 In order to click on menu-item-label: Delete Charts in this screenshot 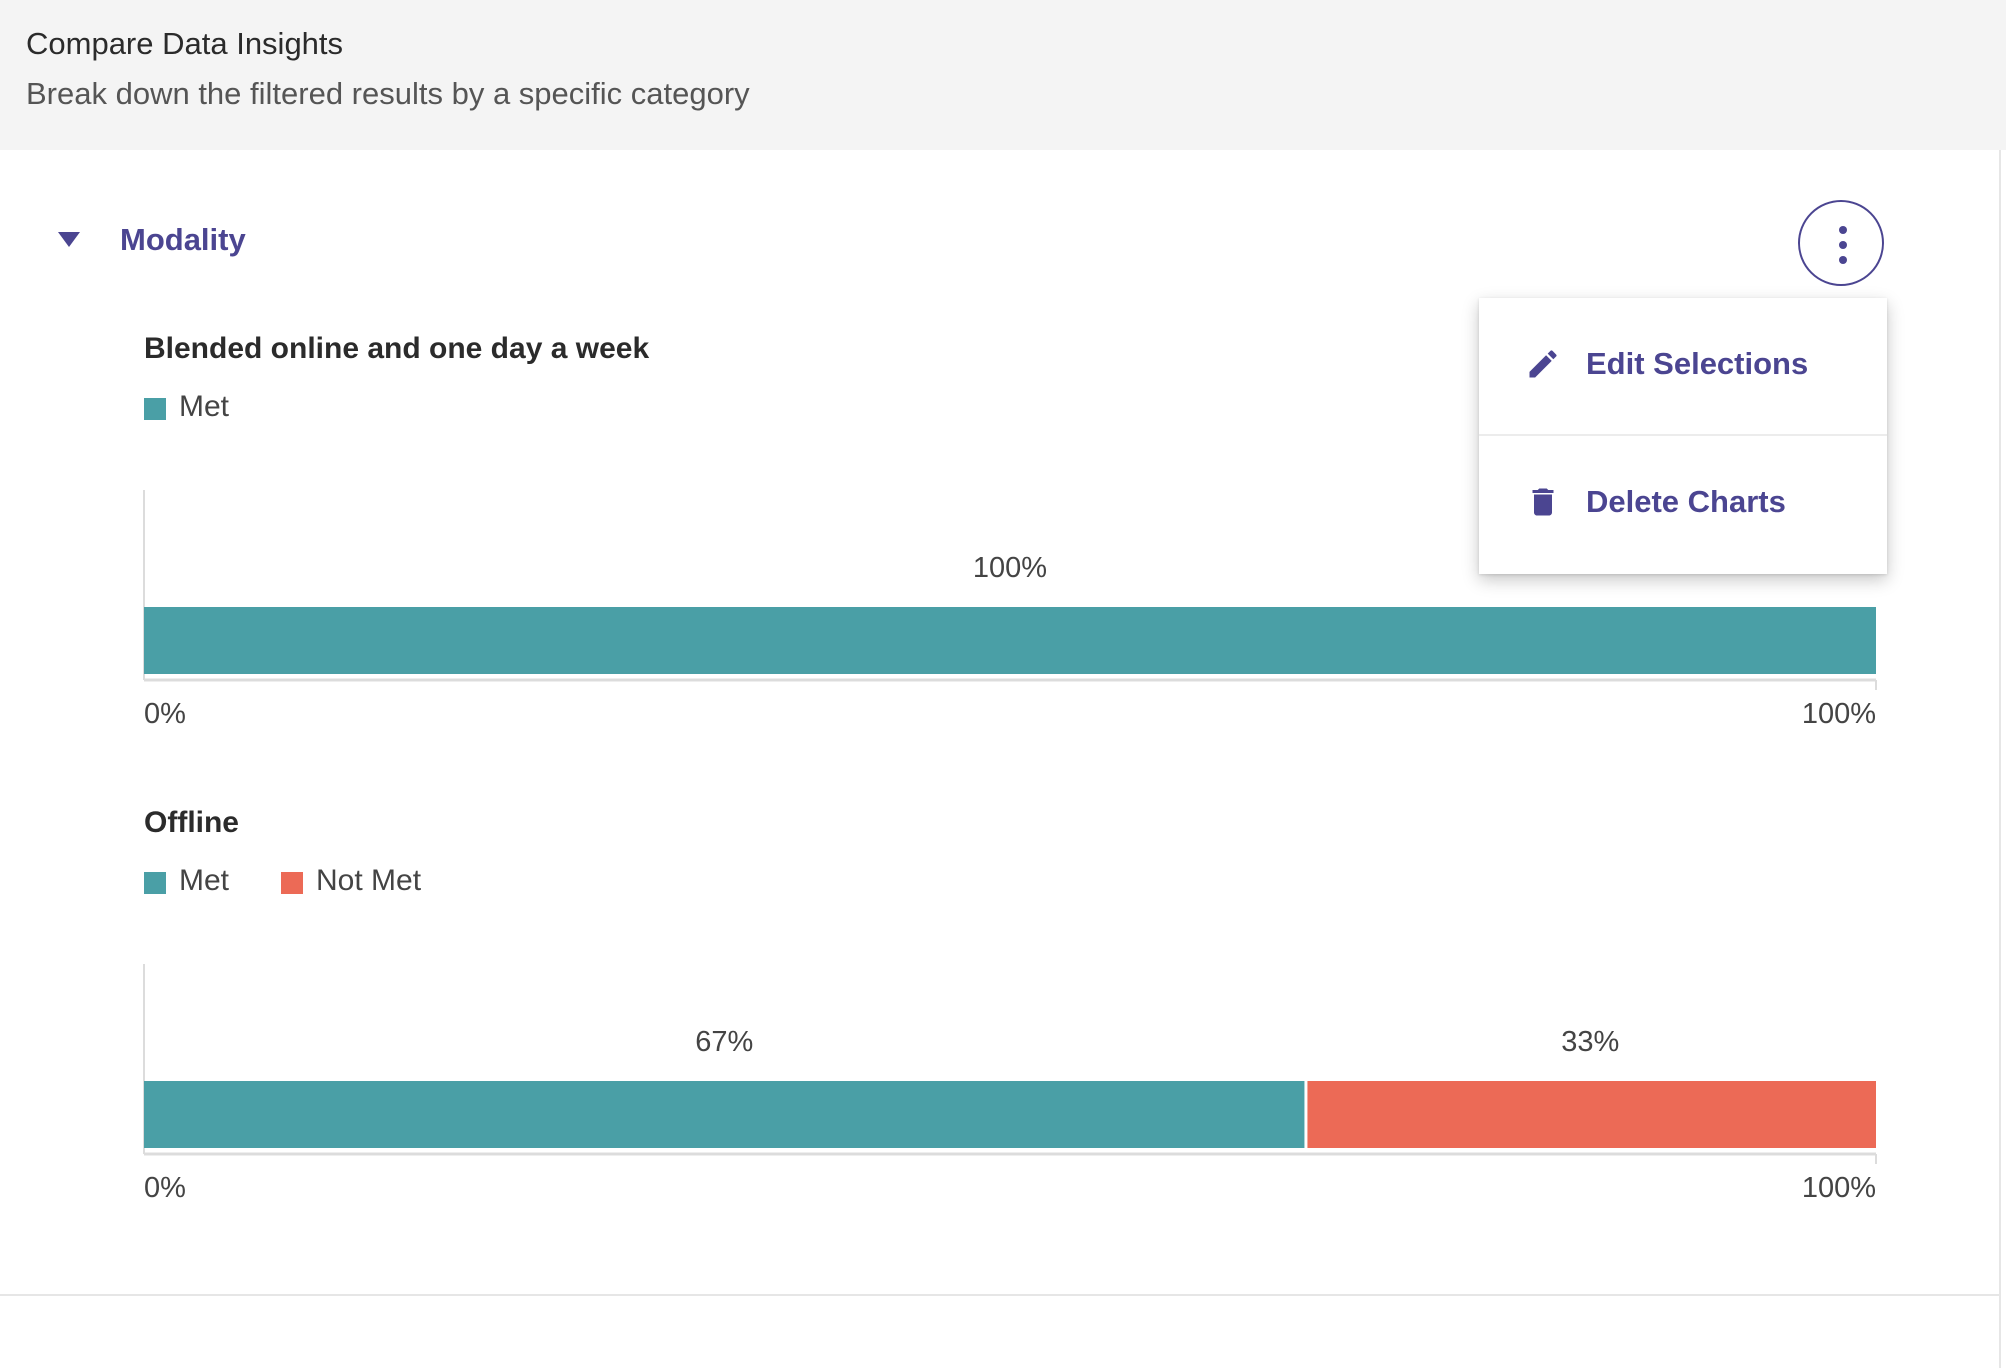, I will do `click(1686, 501)`.